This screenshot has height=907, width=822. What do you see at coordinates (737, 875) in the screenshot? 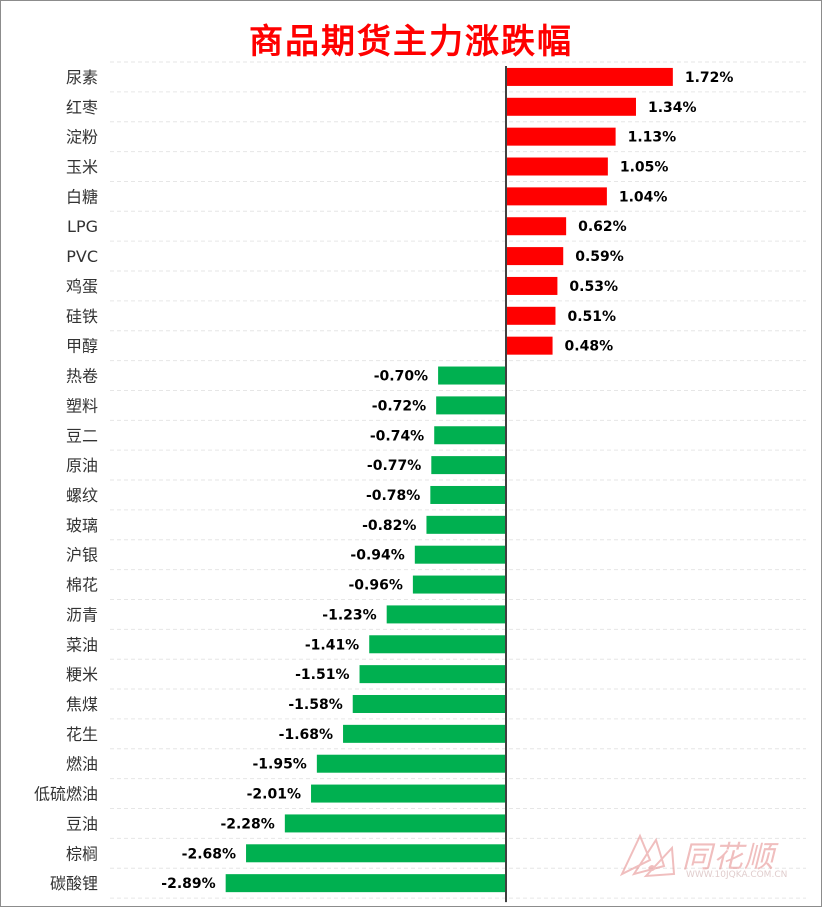
I see `watermark-site: WWW.10JQKA.COM.CN` at bounding box center [737, 875].